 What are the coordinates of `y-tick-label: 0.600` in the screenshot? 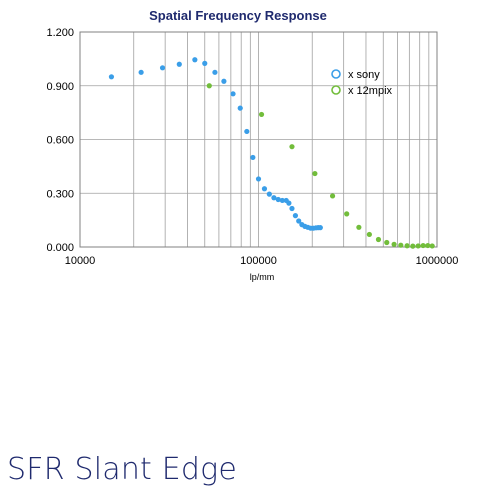 It's located at (60, 141).